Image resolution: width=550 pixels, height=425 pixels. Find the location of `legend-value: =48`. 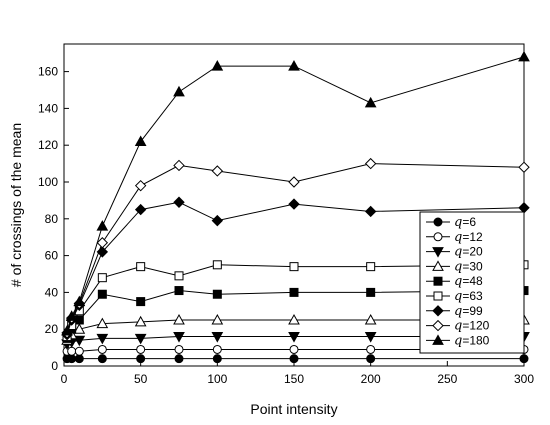

legend-value: =48 is located at coordinates (472, 281).